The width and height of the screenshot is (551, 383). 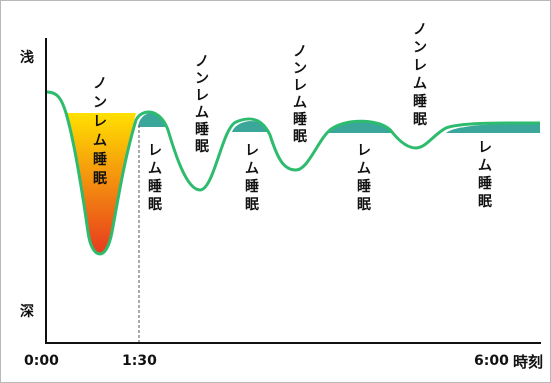 I want to click on rem-label-1: レム睡眠, so click(x=155, y=178).